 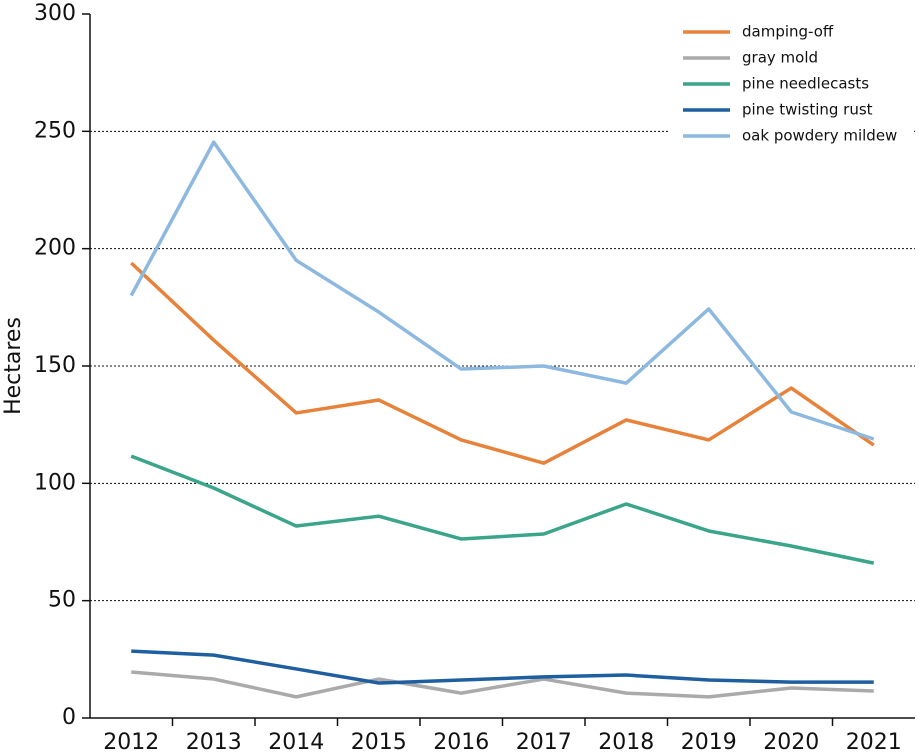 I want to click on x-tick-label: 2014, so click(x=296, y=742).